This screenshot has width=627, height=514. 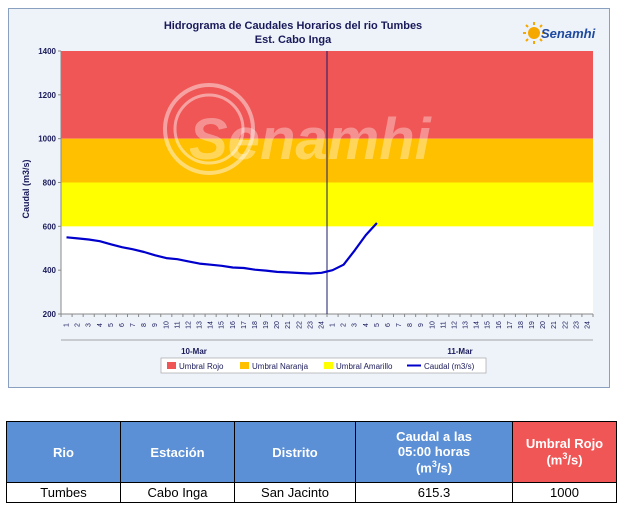 I want to click on y-axis-label: Caudal (m3/s), so click(x=26, y=188).